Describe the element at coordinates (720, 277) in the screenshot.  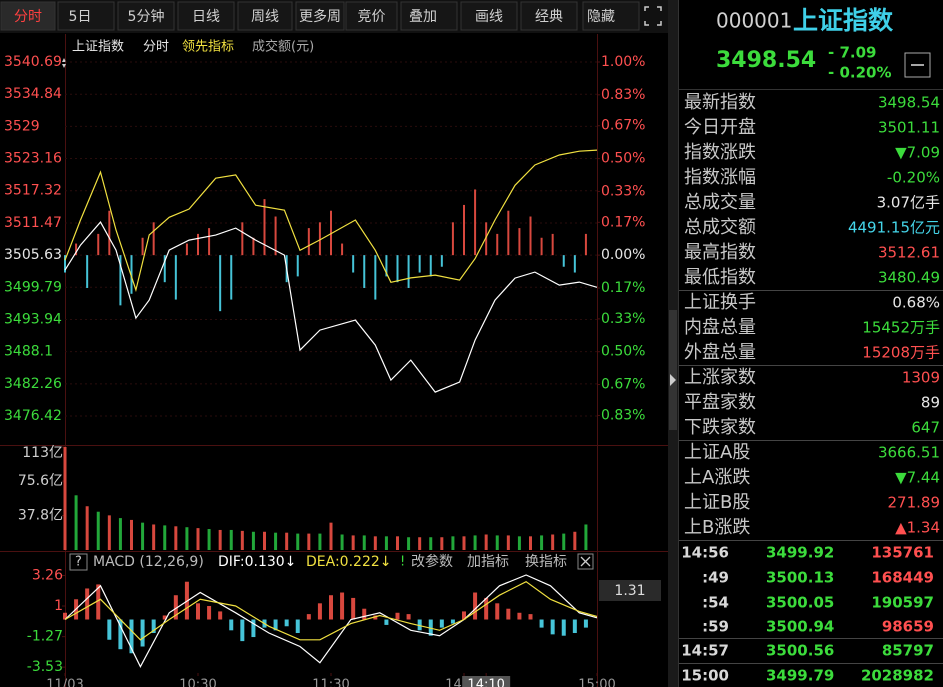
I see `row-label: 最低指数` at that location.